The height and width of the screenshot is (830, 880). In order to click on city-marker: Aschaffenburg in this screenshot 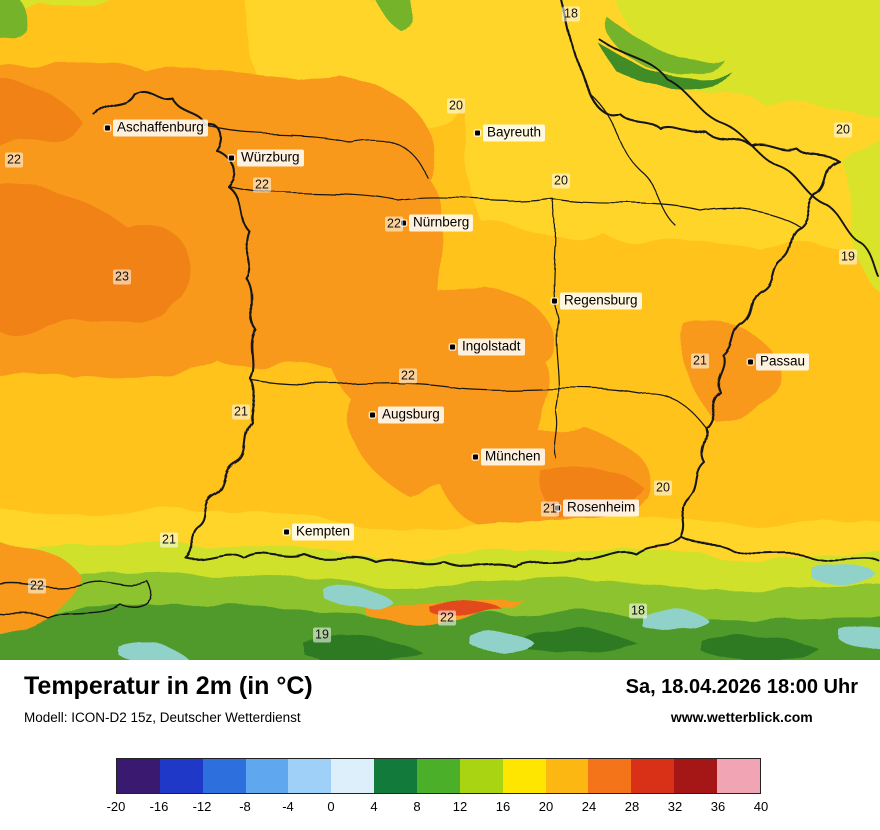, I will do `click(156, 128)`.